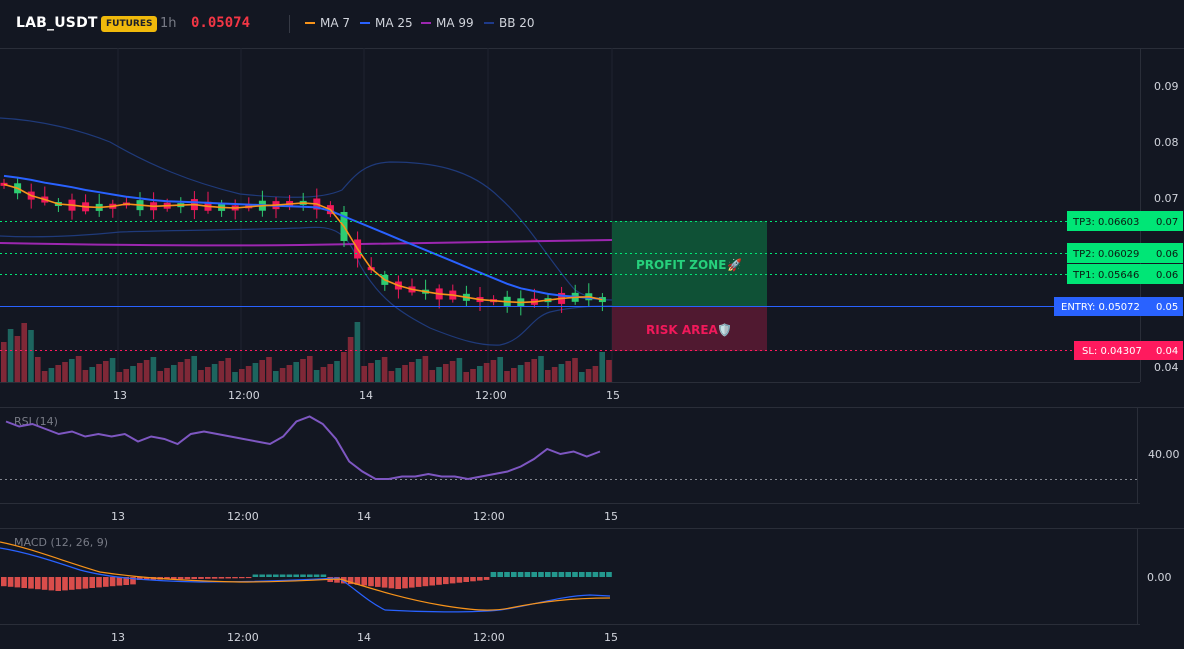 This screenshot has width=1184, height=649. What do you see at coordinates (129, 24) in the screenshot?
I see `futures-badge: FUTURES` at bounding box center [129, 24].